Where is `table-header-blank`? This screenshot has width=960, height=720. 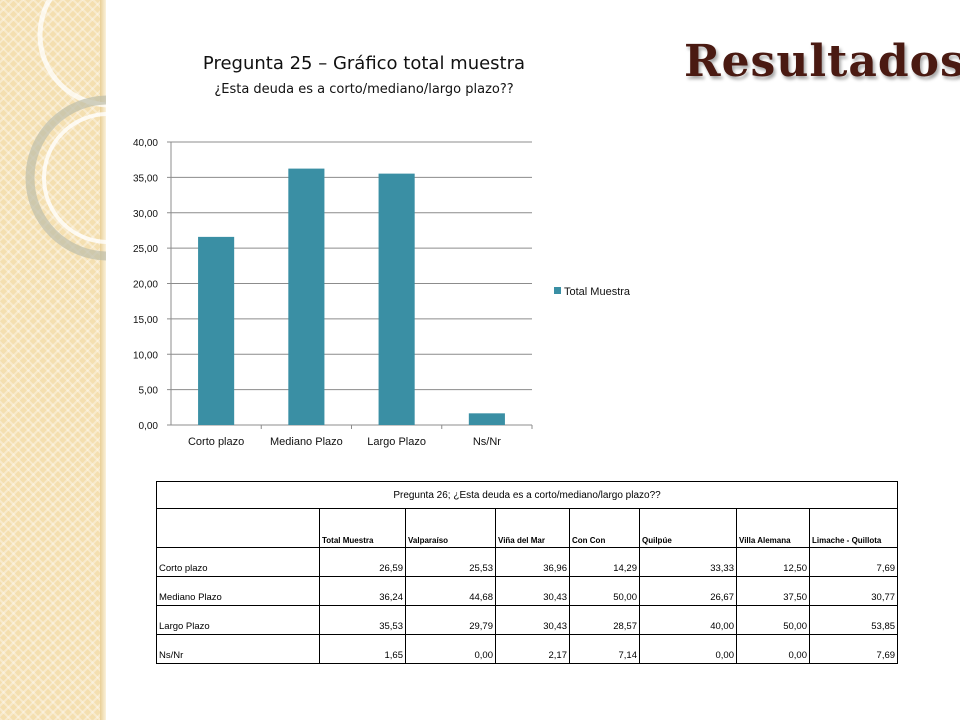 table-header-blank is located at coordinates (238, 528).